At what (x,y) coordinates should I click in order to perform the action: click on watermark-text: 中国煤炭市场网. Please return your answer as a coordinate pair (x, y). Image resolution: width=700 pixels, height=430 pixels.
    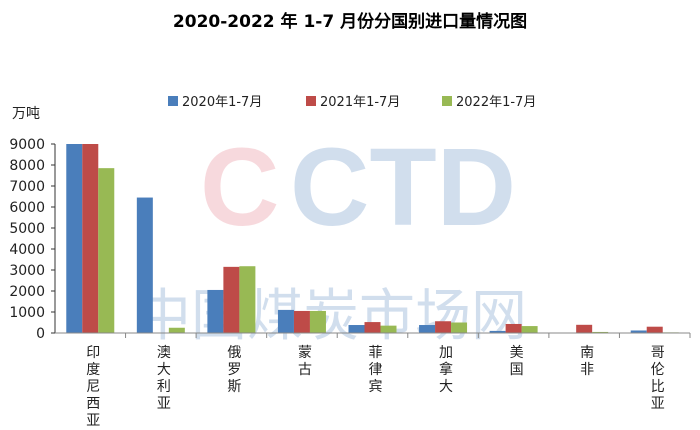
    Looking at the image, I should click on (331, 316).